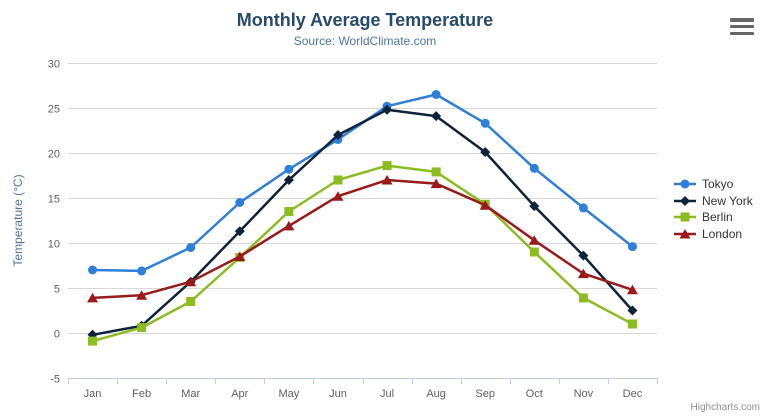 This screenshot has height=416, width=769. Describe the element at coordinates (727, 200) in the screenshot. I see `legend-label: New York` at that location.